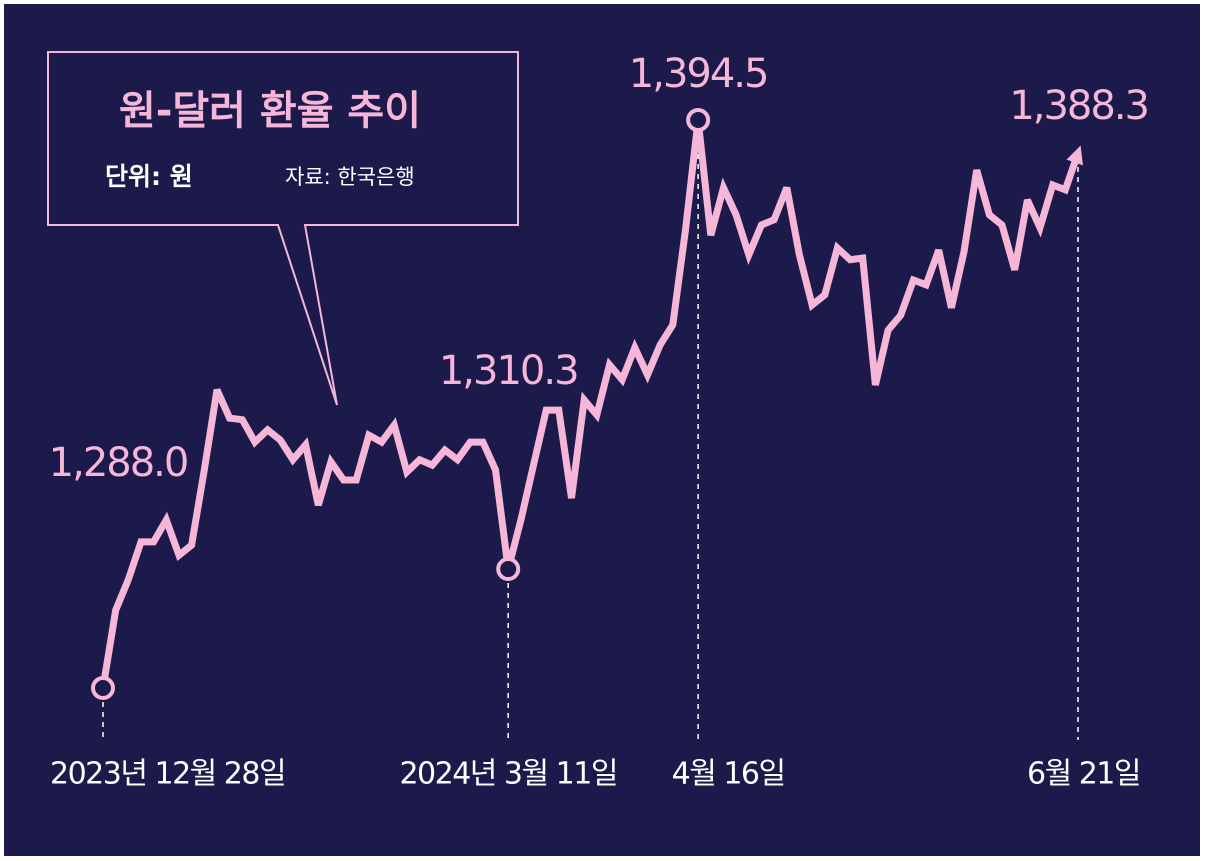 The width and height of the screenshot is (1207, 861). Describe the element at coordinates (167, 774) in the screenshot. I see `x-tick-label: 2023년 12월 28일` at that location.